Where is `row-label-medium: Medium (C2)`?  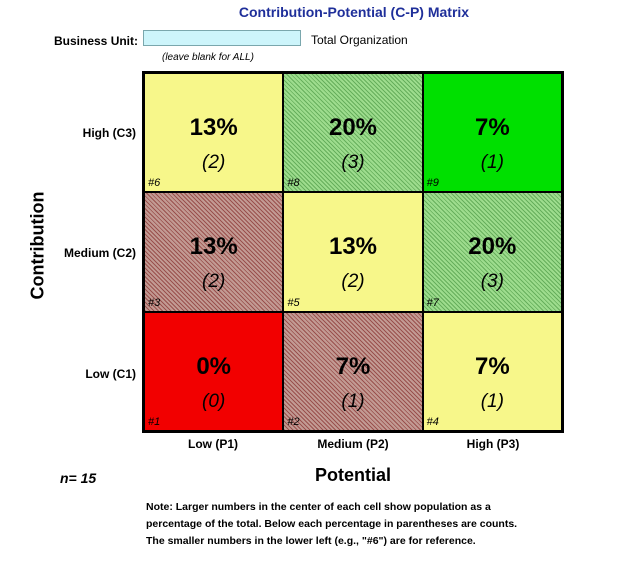
row-label-medium: Medium (C2) is located at coordinates (100, 253).